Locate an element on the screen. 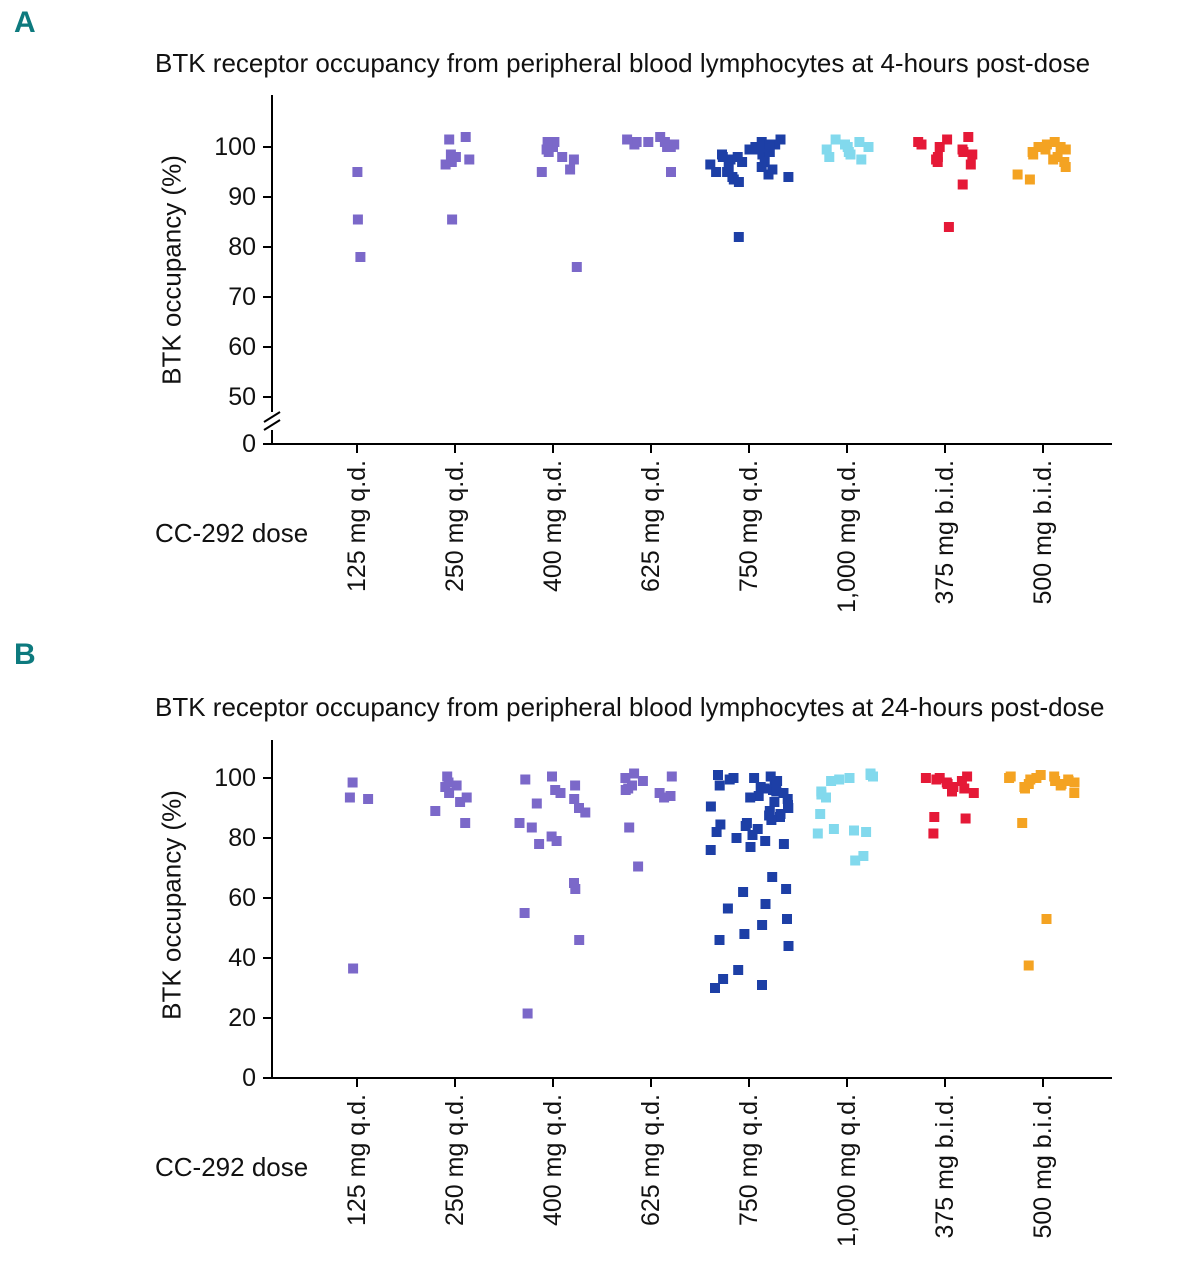 Image resolution: width=1180 pixels, height=1280 pixels. y-tick-label: 20 is located at coordinates (242, 1018).